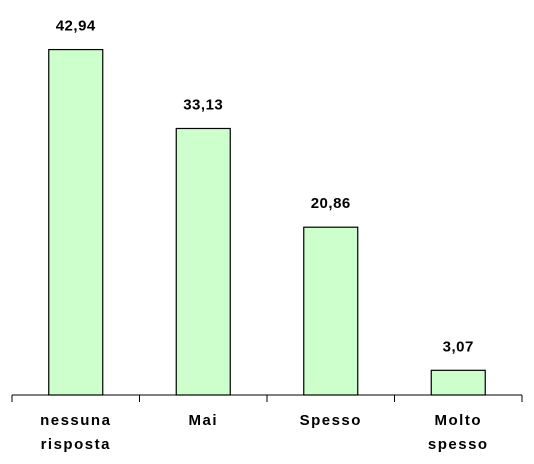  Describe the element at coordinates (330, 420) in the screenshot. I see `x-tick-label: Spesso` at that location.